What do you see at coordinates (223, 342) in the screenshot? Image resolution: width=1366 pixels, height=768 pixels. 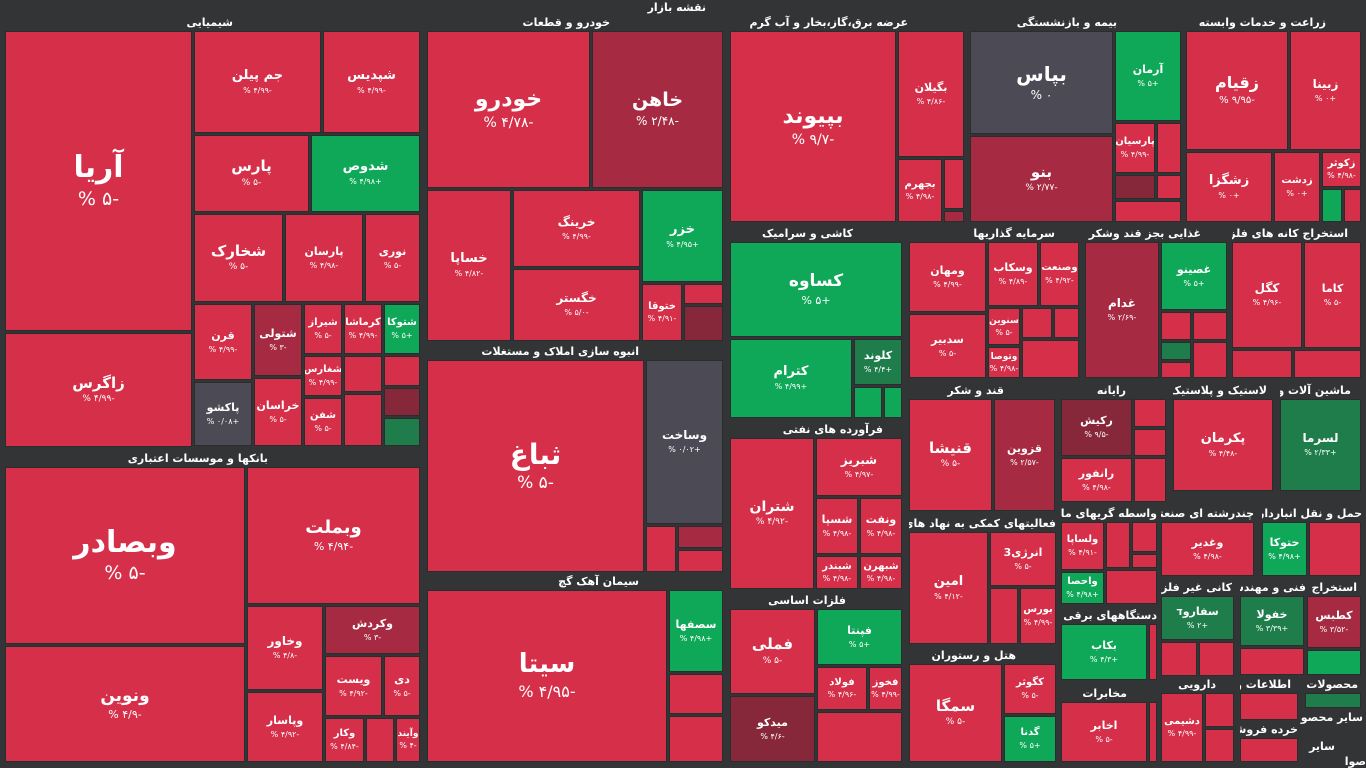 I see `stock-tile: قرن -۴/۹۹ %` at bounding box center [223, 342].